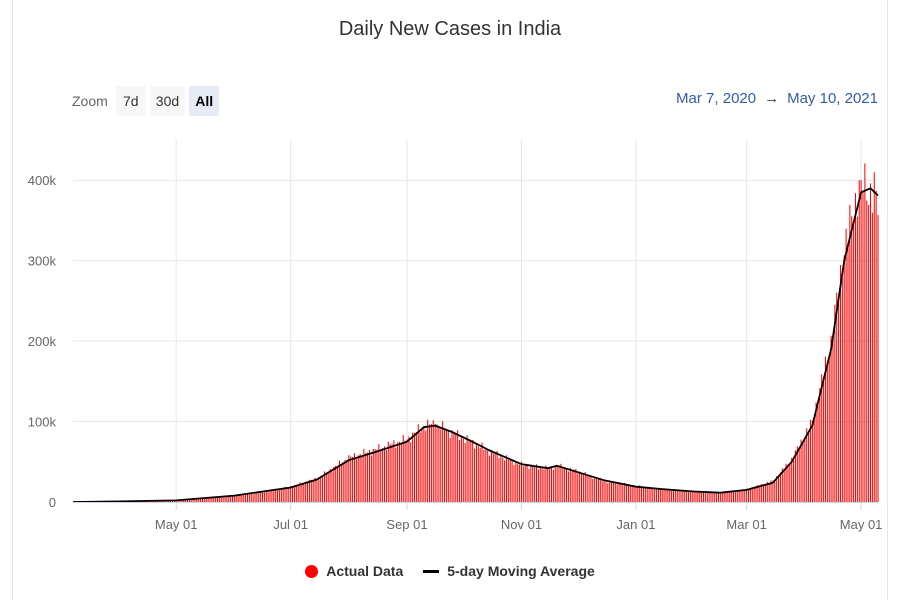  Describe the element at coordinates (509, 571) in the screenshot. I see `legend-item-moving-average: 5-day Moving Average` at that location.